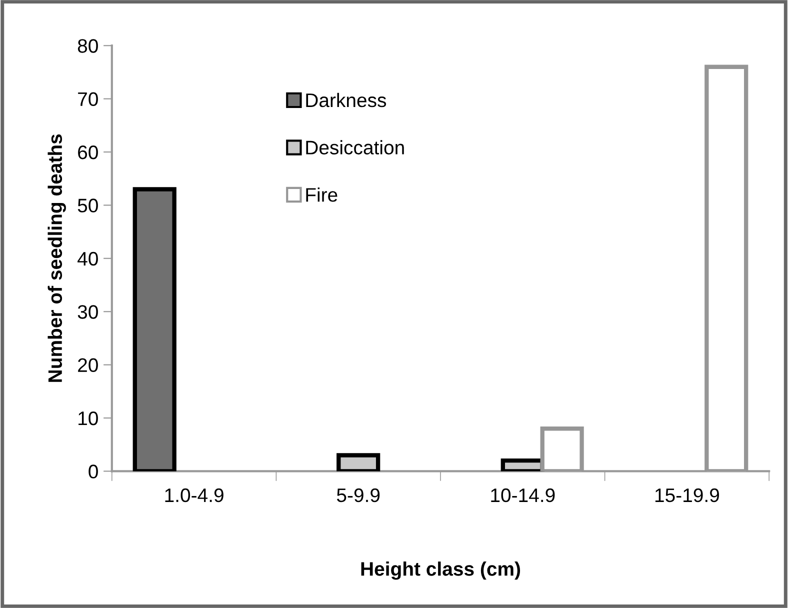 This screenshot has height=608, width=788. Describe the element at coordinates (322, 194) in the screenshot. I see `legend-label: Fire` at that location.